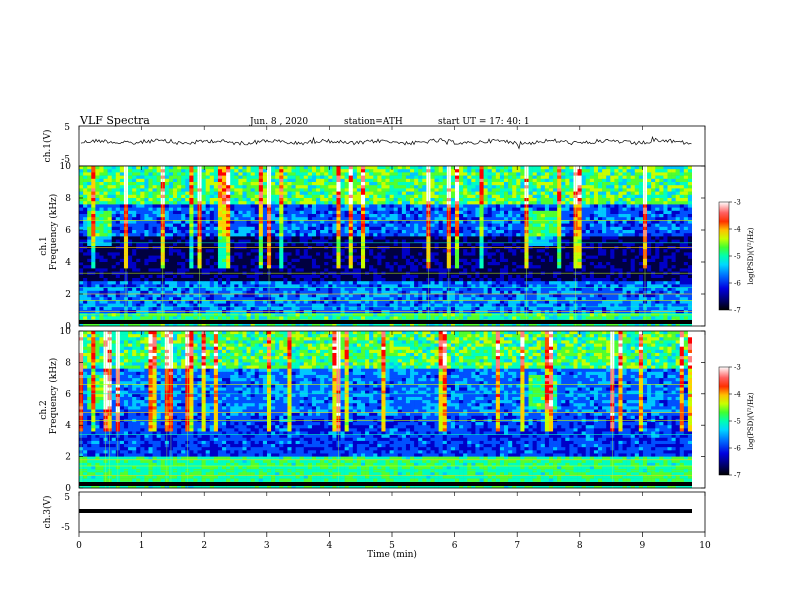 This screenshot has width=792, height=612. What do you see at coordinates (385, 511) in the screenshot?
I see `ch3-trace` at bounding box center [385, 511].